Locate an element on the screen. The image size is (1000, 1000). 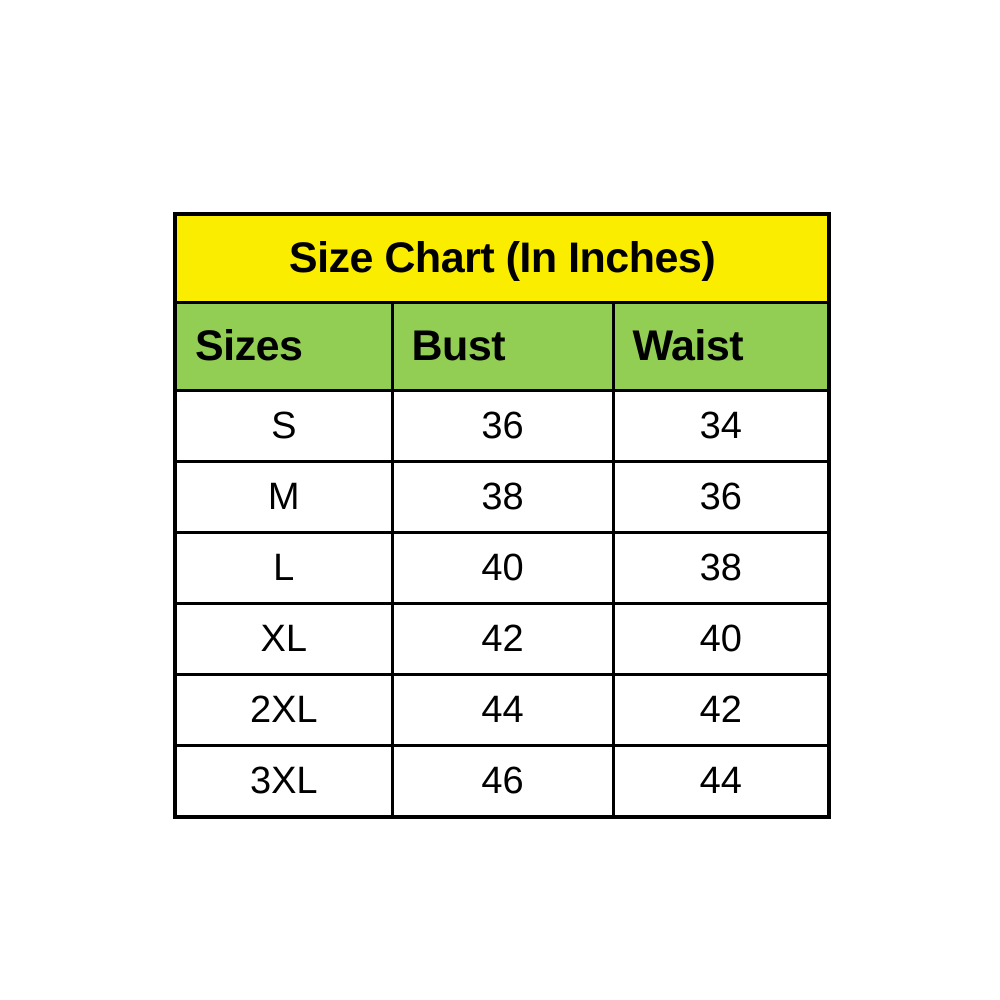
chart-title: Size Chart (In Inches) is located at coordinates (502, 259).